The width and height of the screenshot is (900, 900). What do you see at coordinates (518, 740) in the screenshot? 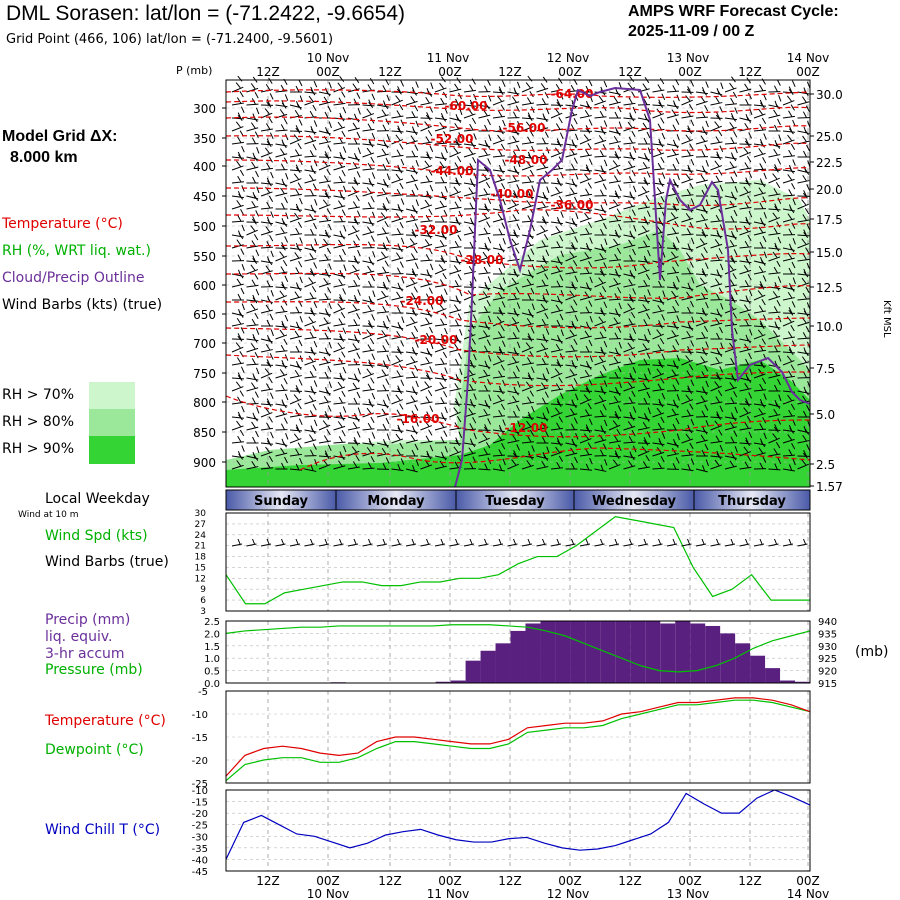
I see `dewpoint-line` at bounding box center [518, 740].